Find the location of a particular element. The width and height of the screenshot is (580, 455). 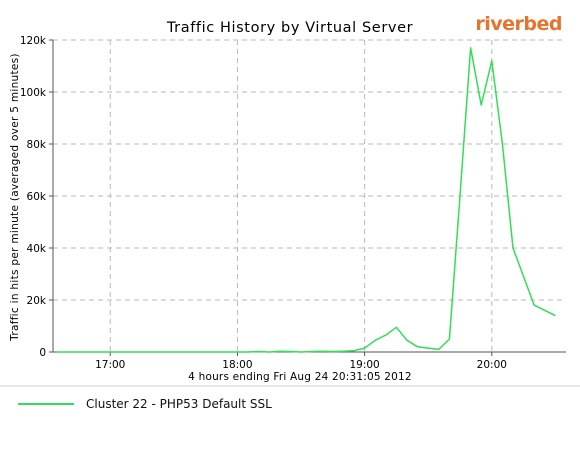

y-tick-label: 60k is located at coordinates (37, 197).